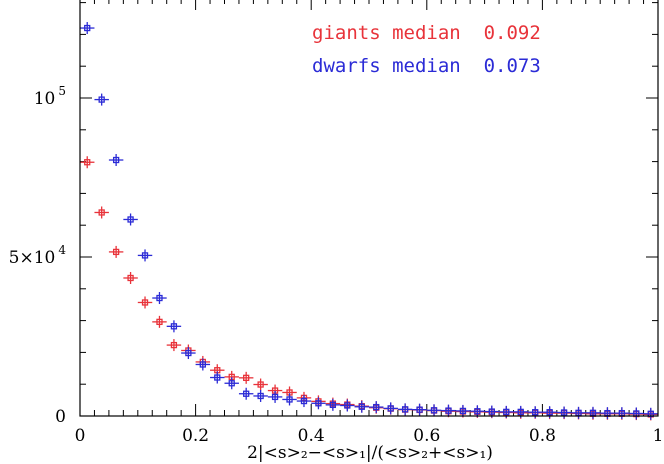 This screenshot has height=464, width=664. I want to click on y-tick-label: 0, so click(60, 417).